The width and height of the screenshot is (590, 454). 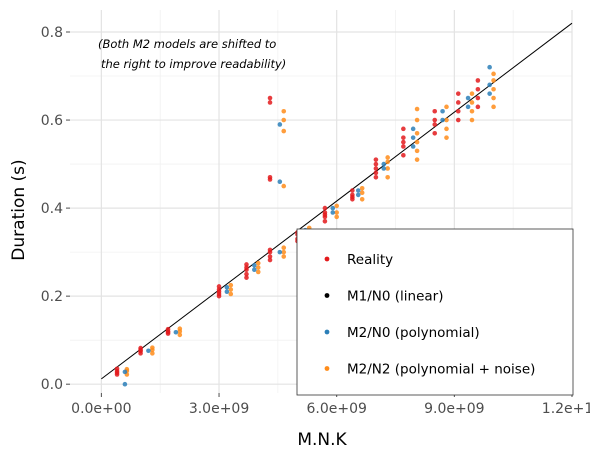 I want to click on legend-marker, so click(x=327, y=332).